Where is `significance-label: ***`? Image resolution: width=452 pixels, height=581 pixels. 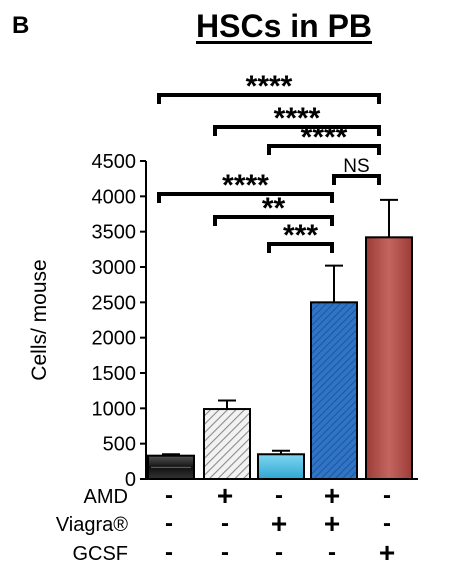
significance-label: *** is located at coordinates (300, 235).